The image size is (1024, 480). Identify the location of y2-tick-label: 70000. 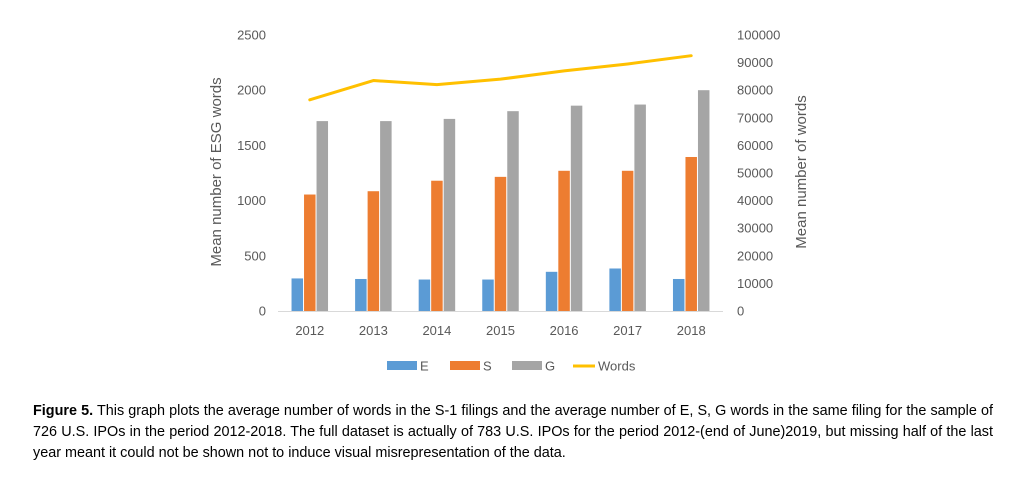
(755, 117).